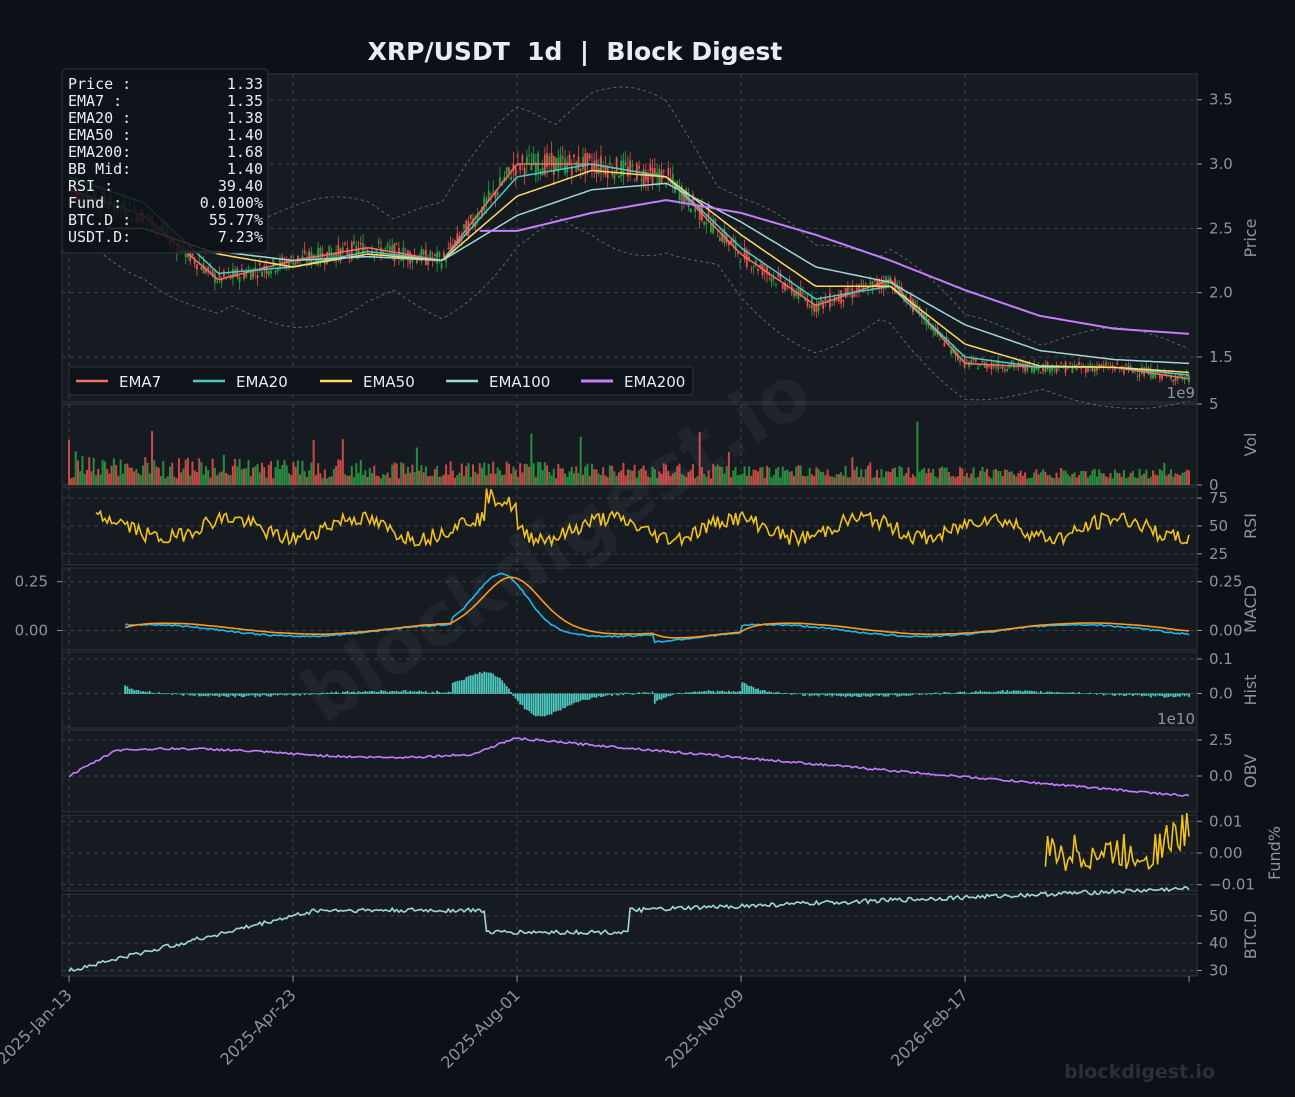 Image resolution: width=1295 pixels, height=1097 pixels. I want to click on info-value: 1.35, so click(245, 101).